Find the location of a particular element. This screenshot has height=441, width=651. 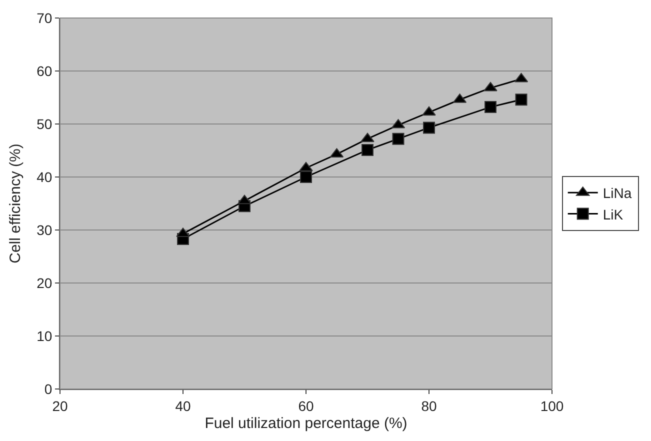

x-tick-label: 60 is located at coordinates (306, 406).